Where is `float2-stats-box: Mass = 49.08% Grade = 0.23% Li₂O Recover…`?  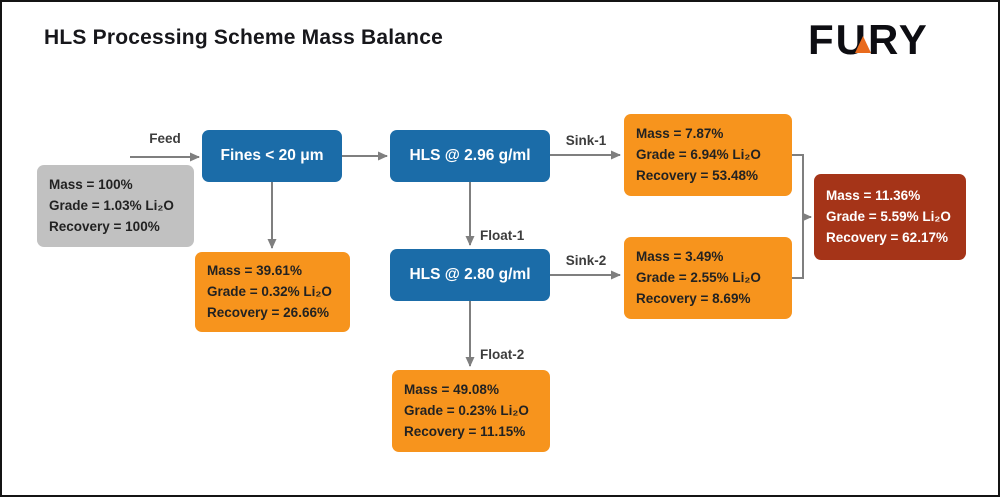
float2-stats-box: Mass = 49.08% Grade = 0.23% Li₂O Recover… is located at coordinates (471, 411).